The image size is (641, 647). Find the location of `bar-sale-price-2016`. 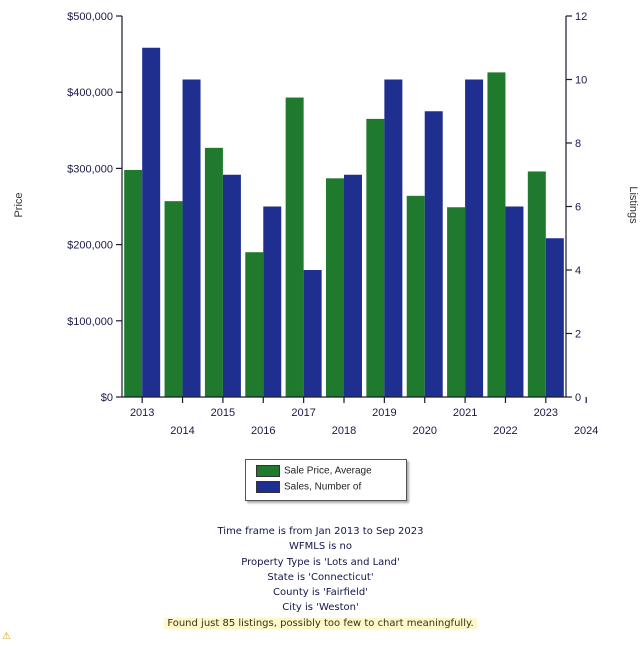

bar-sale-price-2016 is located at coordinates (254, 324).